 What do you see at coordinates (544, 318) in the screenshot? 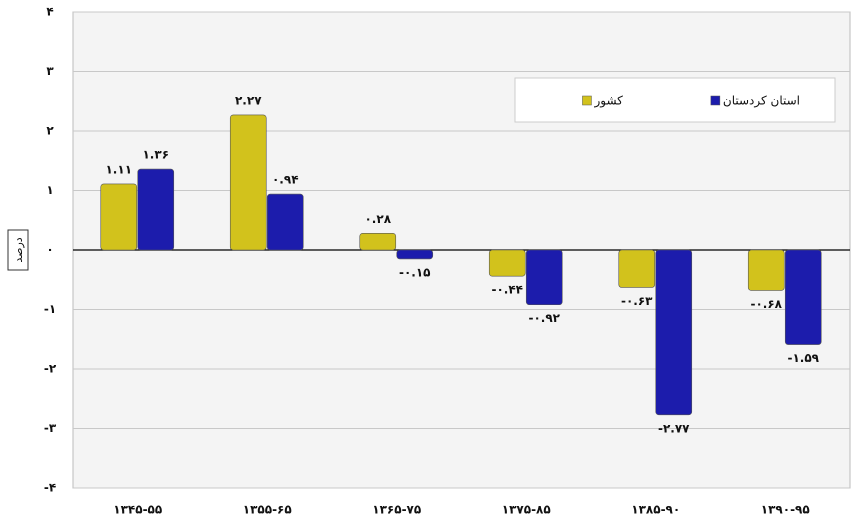
I see `data-label: -۰.۹۲` at bounding box center [544, 318].